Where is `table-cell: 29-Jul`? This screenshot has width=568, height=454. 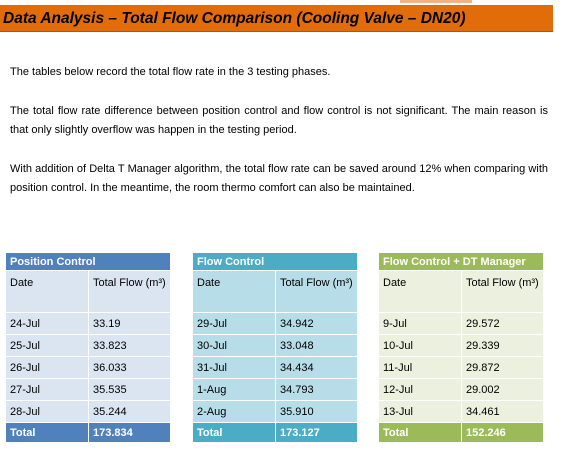
table-cell: 29-Jul is located at coordinates (234, 323).